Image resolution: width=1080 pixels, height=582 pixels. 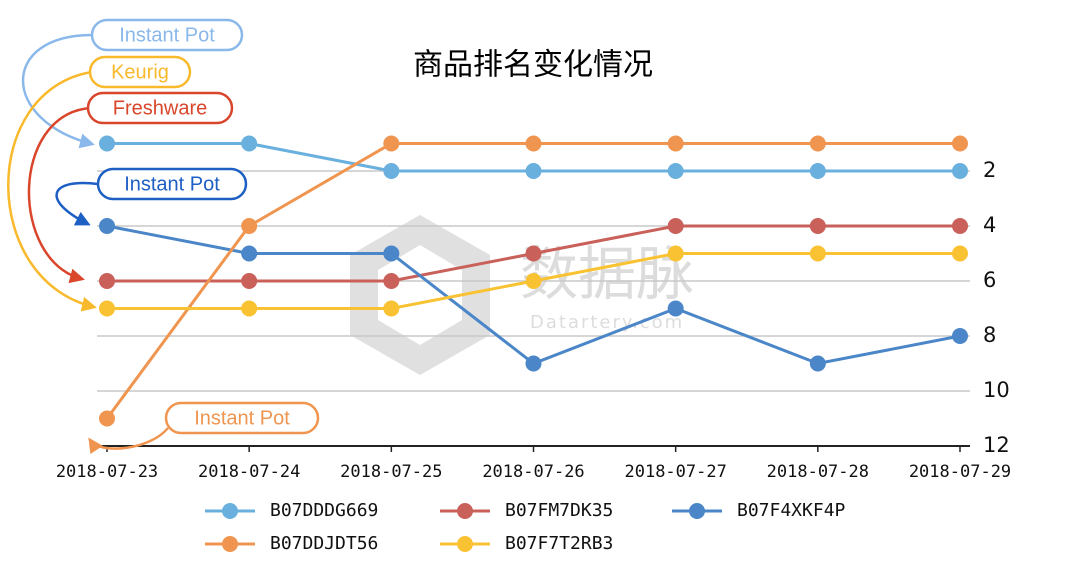 What do you see at coordinates (324, 510) in the screenshot?
I see `legend-label: B07DDDG669` at bounding box center [324, 510].